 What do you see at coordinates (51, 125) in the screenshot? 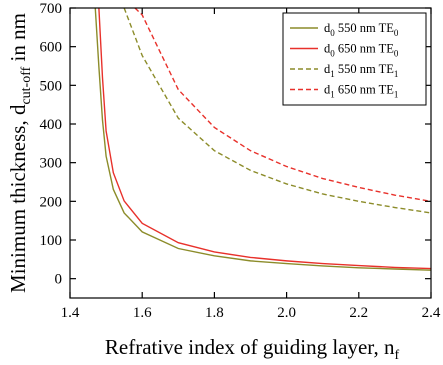
I see `y-tick-label: 400` at bounding box center [51, 125].